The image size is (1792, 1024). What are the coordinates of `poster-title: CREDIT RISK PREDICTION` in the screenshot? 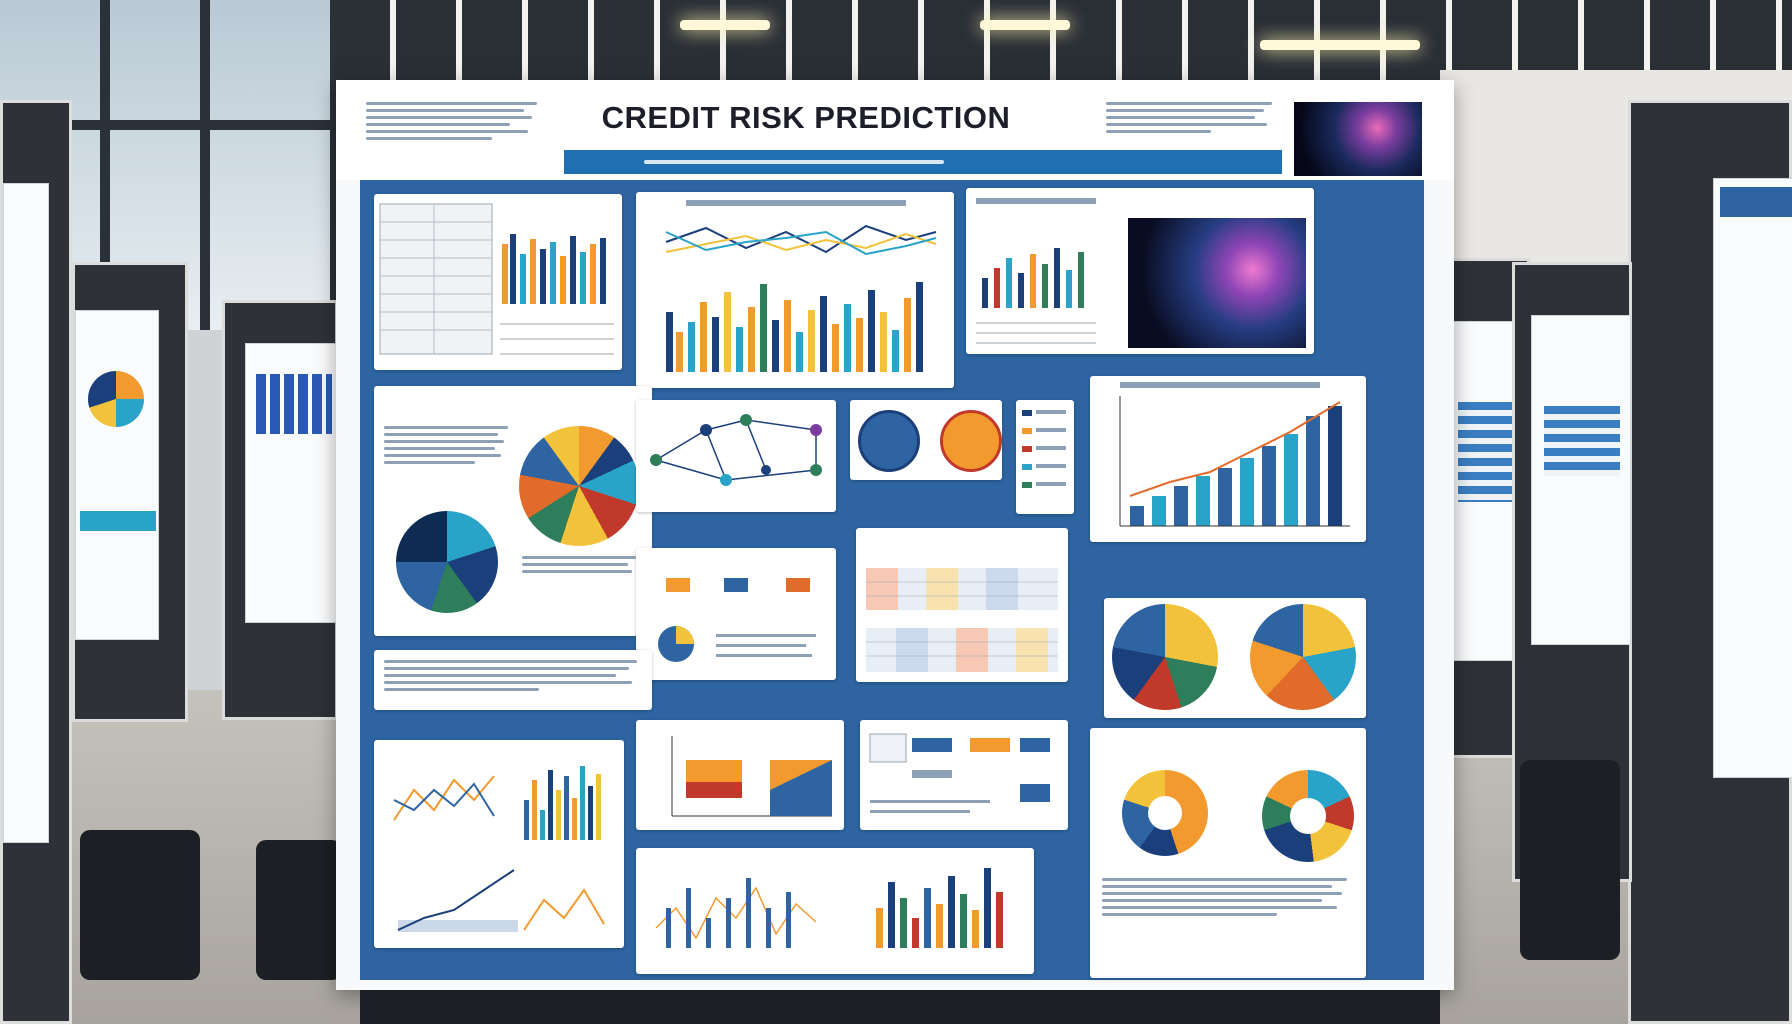 It's located at (806, 117).